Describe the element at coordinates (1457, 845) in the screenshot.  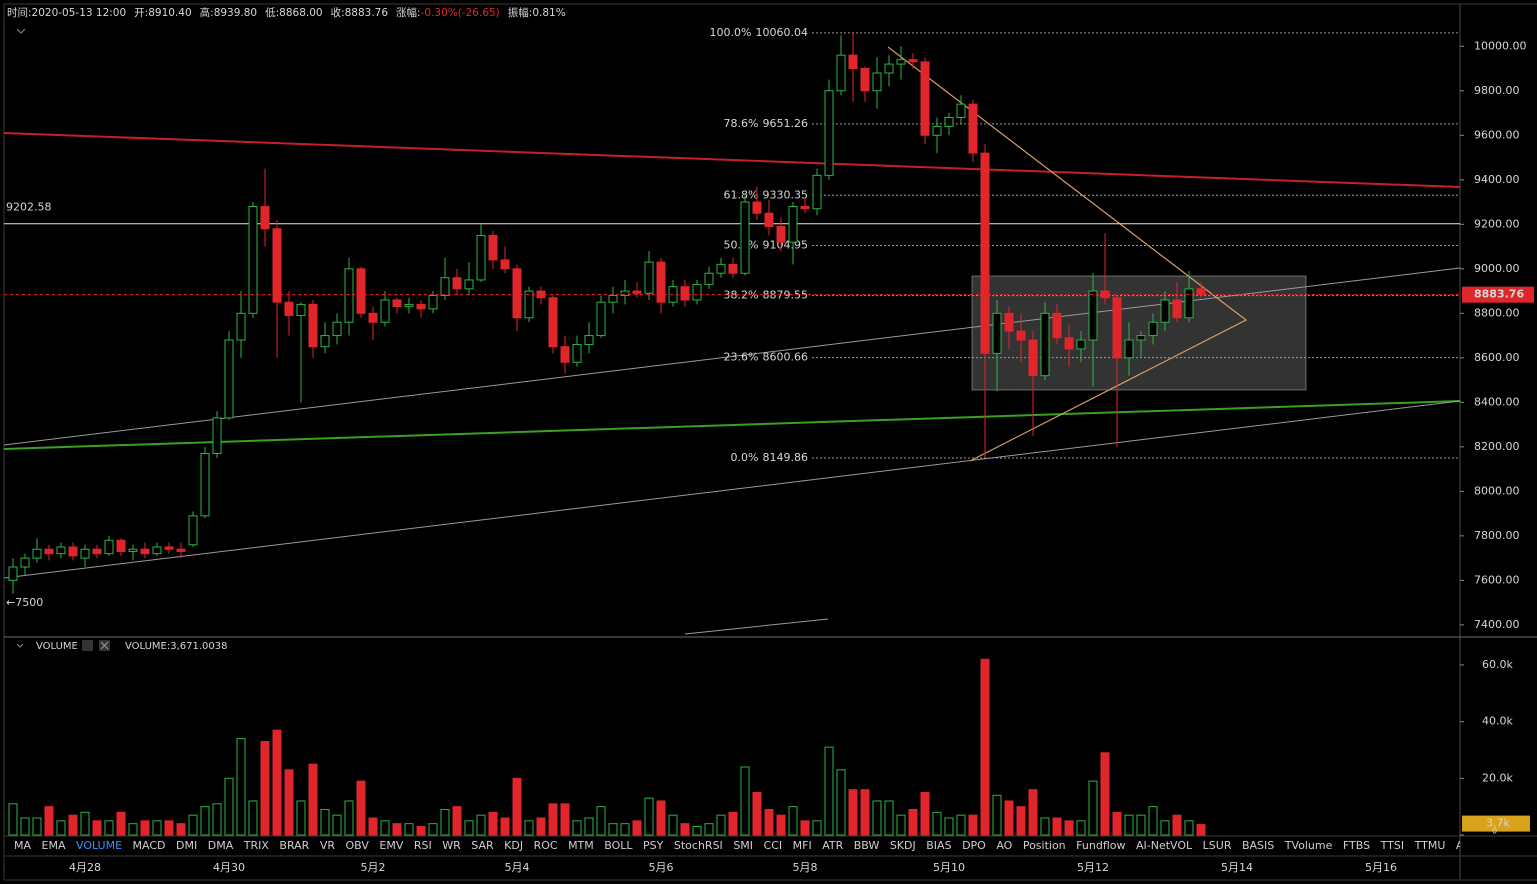
I see `indicator-tab: AI-BSI` at that location.